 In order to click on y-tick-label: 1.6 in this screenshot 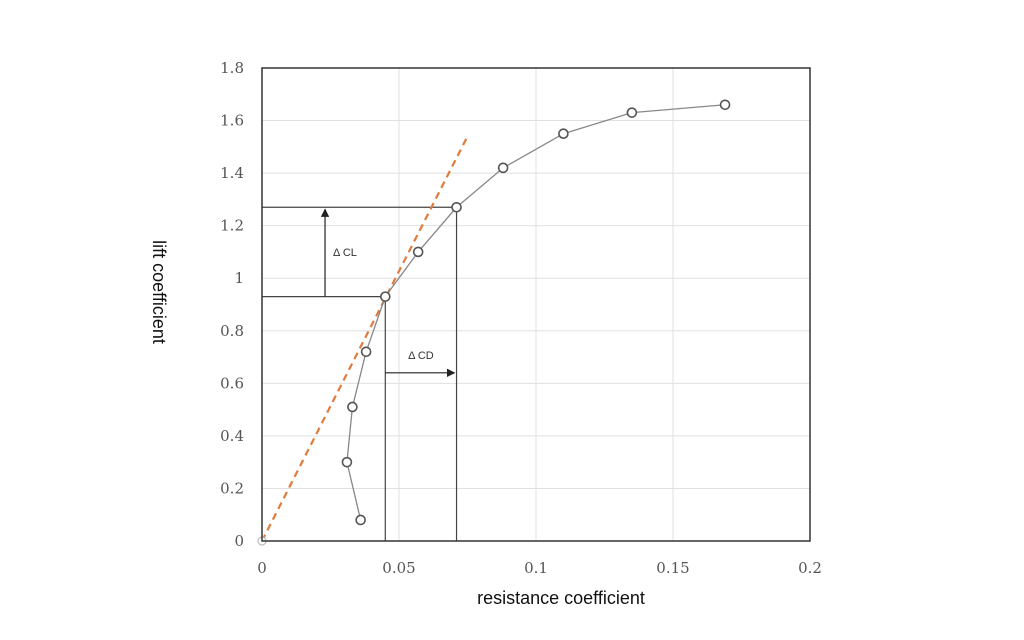, I will do `click(232, 121)`.